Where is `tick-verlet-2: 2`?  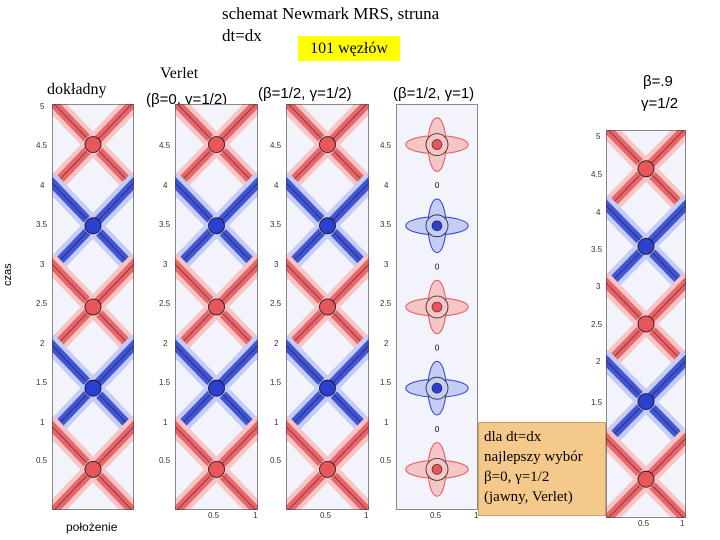 tick-verlet-2: 2 is located at coordinates (165, 343).